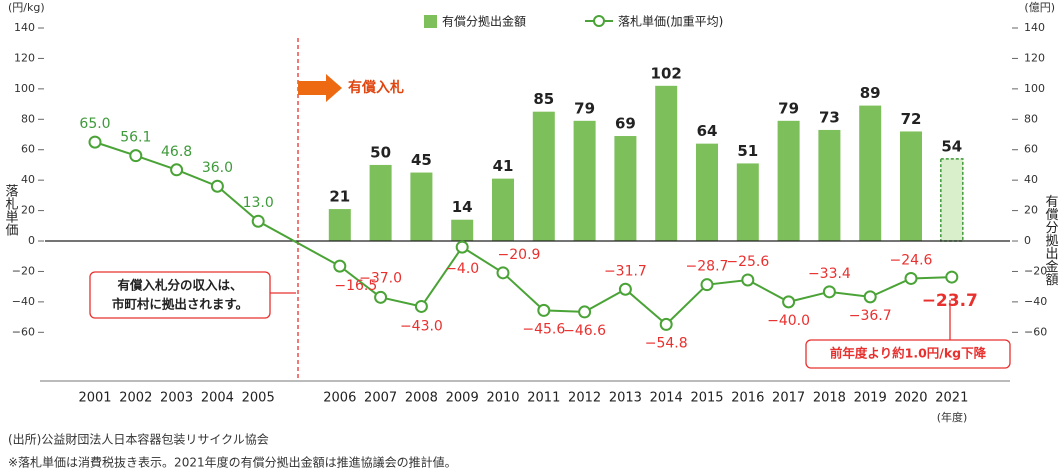 This screenshot has width=1062, height=470. What do you see at coordinates (1039, 7) in the screenshot?
I see `y2-unit: (億円)` at bounding box center [1039, 7].